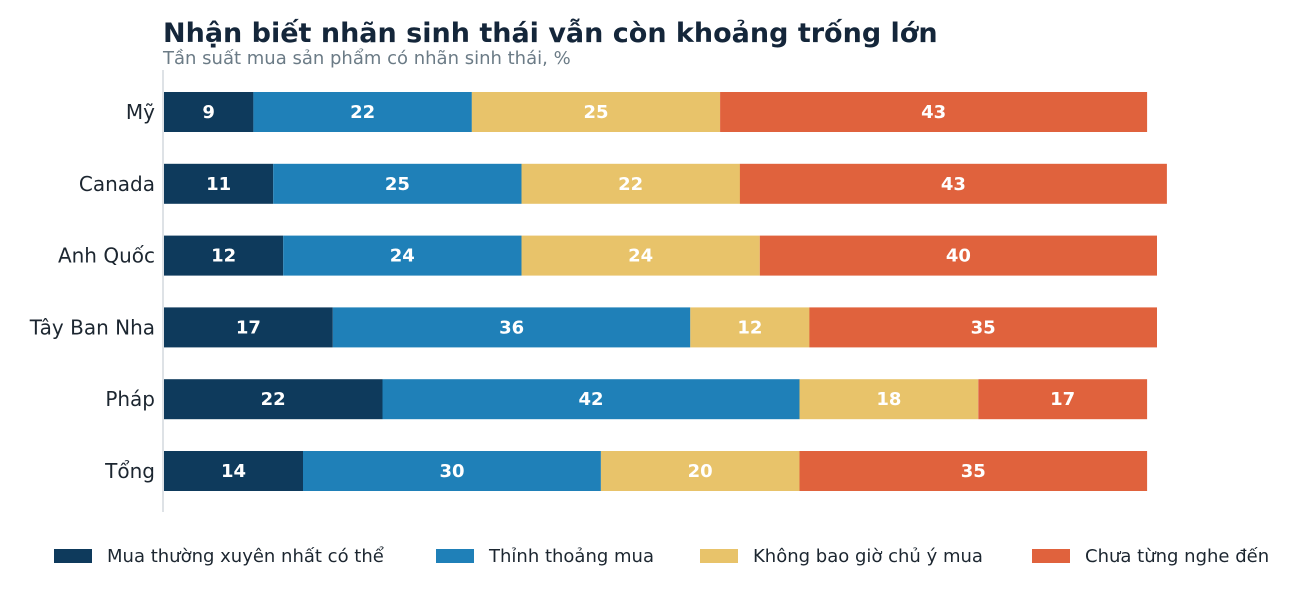 This screenshot has width=1301, height=590. What do you see at coordinates (868, 556) in the screenshot?
I see `legend-label-3: Không bao giờ chủ ý mua` at bounding box center [868, 556].